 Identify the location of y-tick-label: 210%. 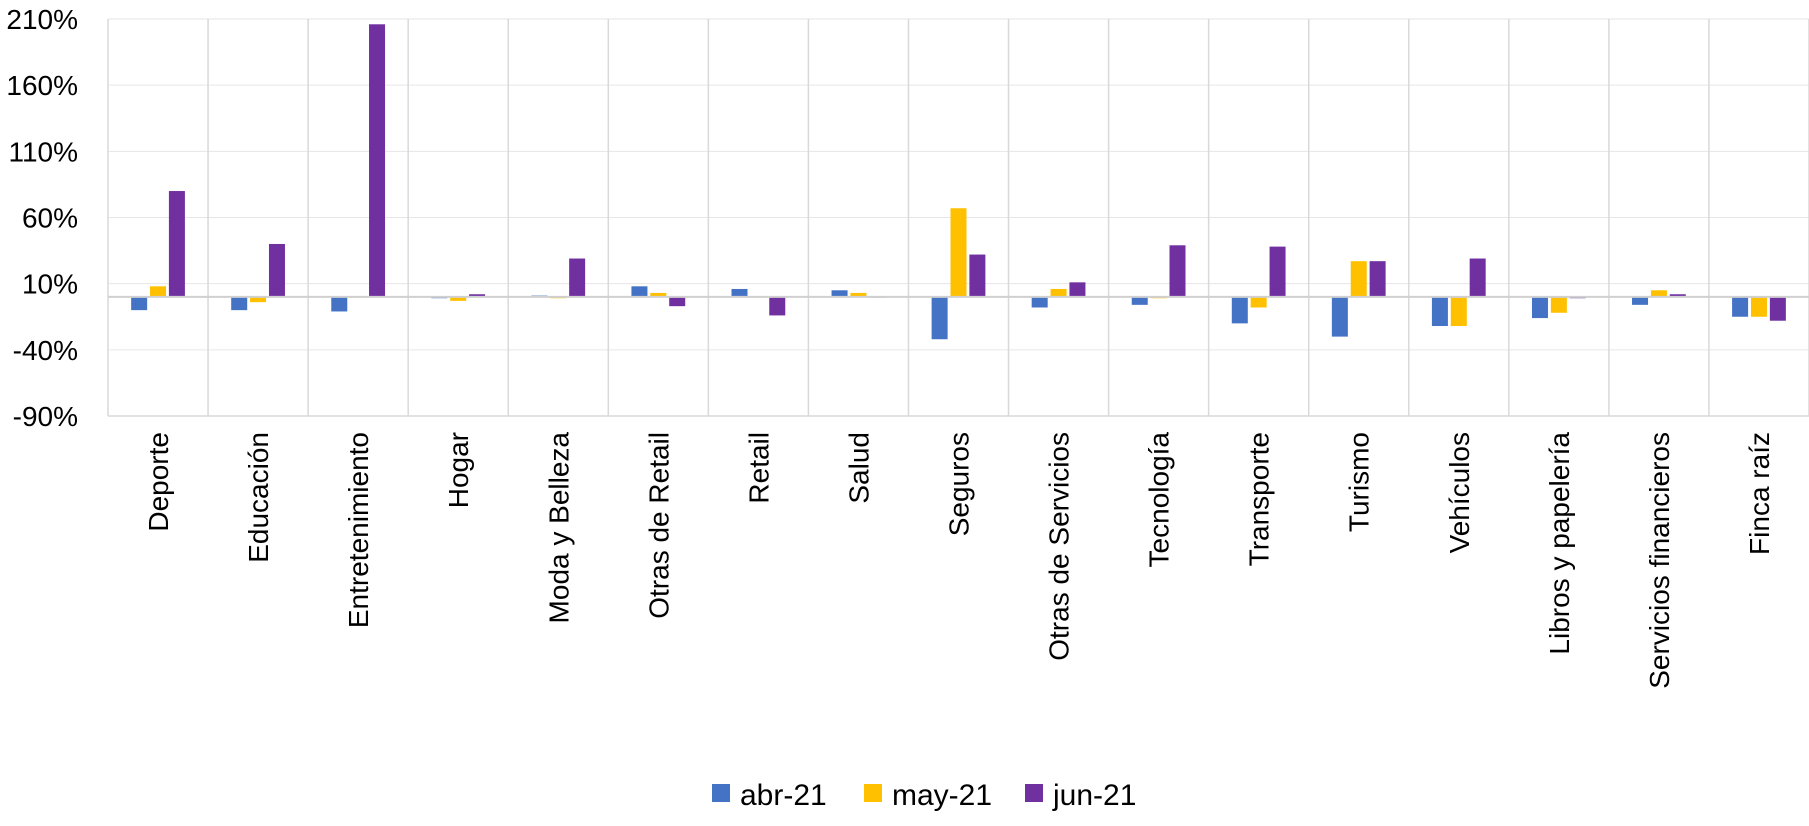
(42, 19).